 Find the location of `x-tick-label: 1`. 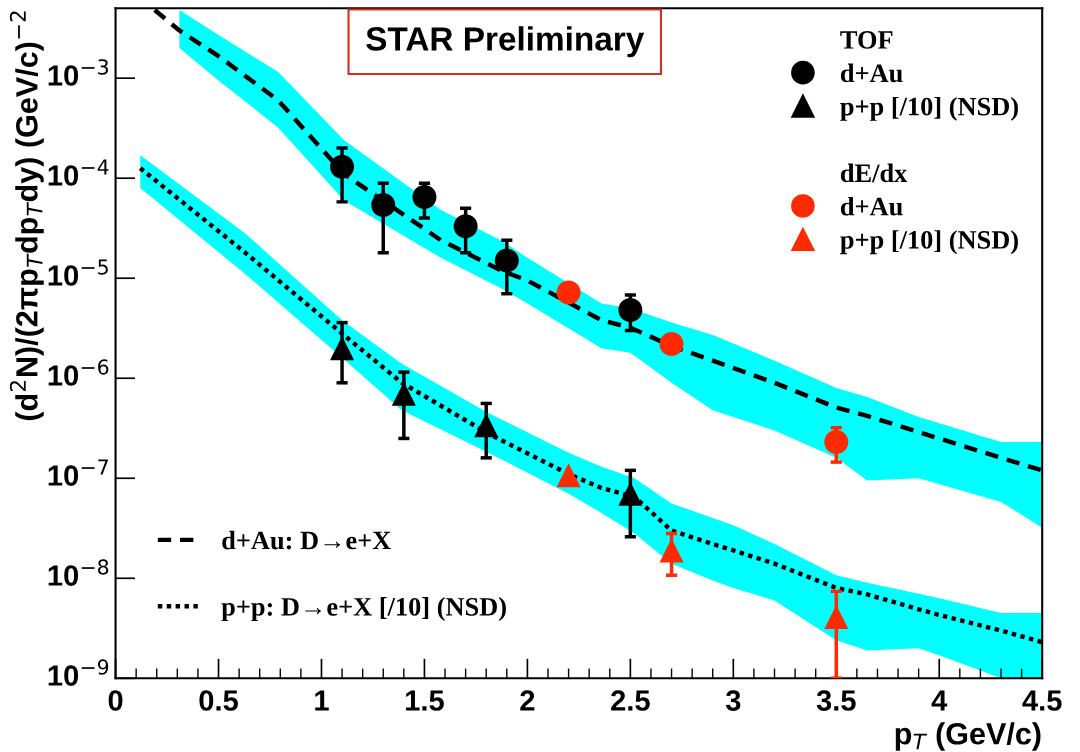

x-tick-label: 1 is located at coordinates (322, 700).